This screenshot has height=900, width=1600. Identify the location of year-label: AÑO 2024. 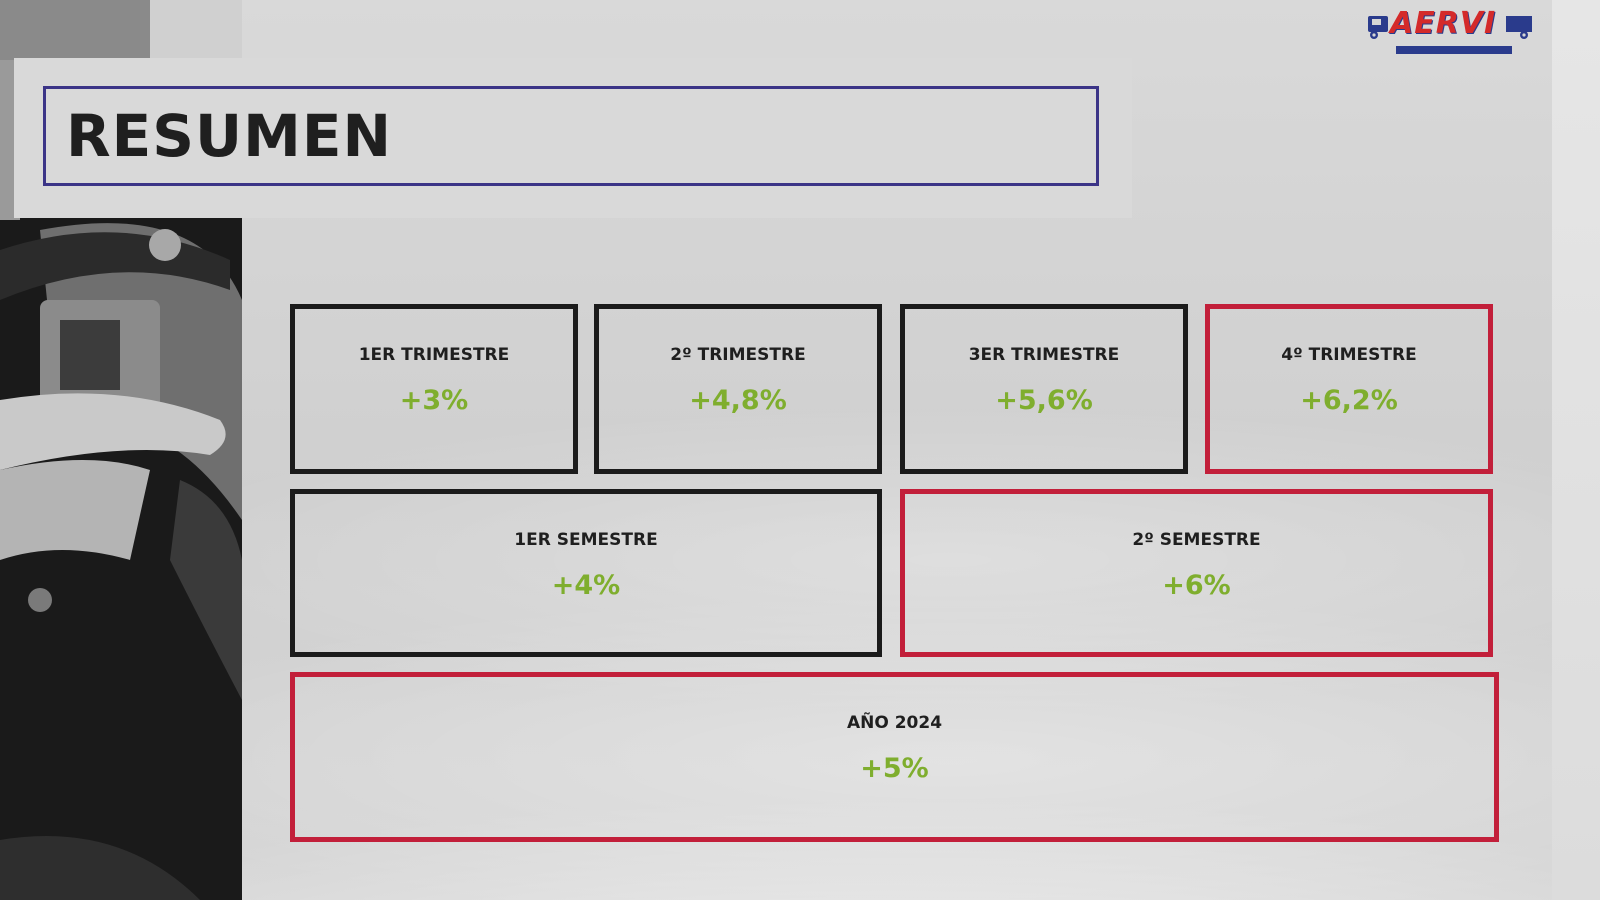
(894, 723).